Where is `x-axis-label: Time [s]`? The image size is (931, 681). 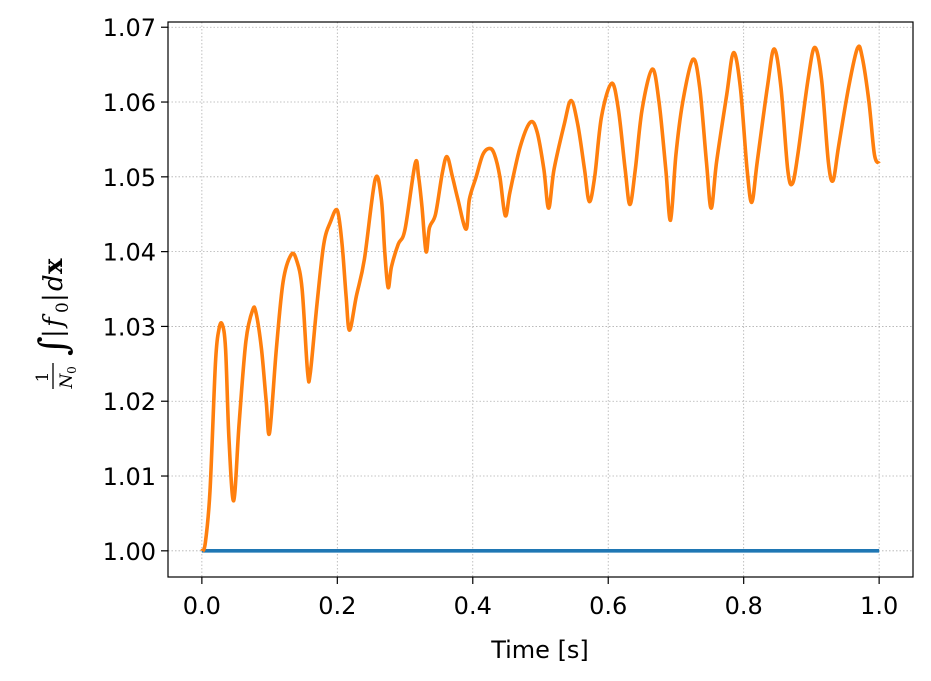
x-axis-label: Time [s] is located at coordinates (539, 650).